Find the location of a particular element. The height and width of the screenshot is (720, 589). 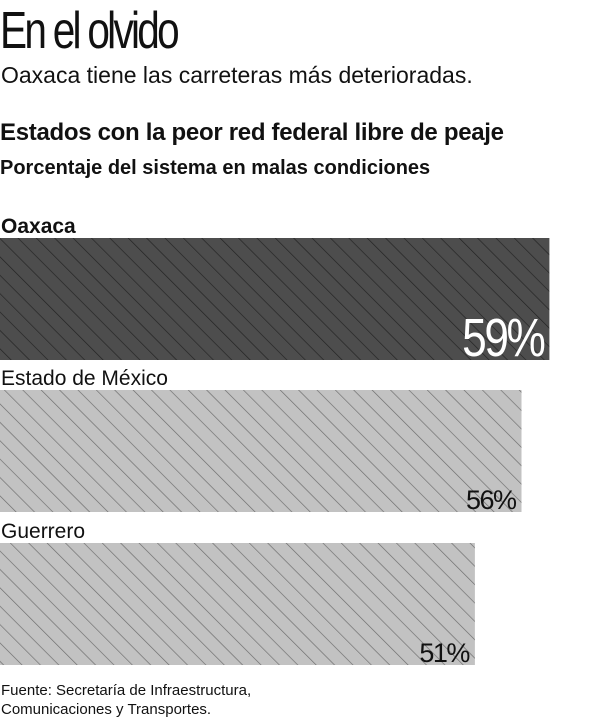

source-line-1: Fuente: Secretaría de Infraestructura, is located at coordinates (126, 690).